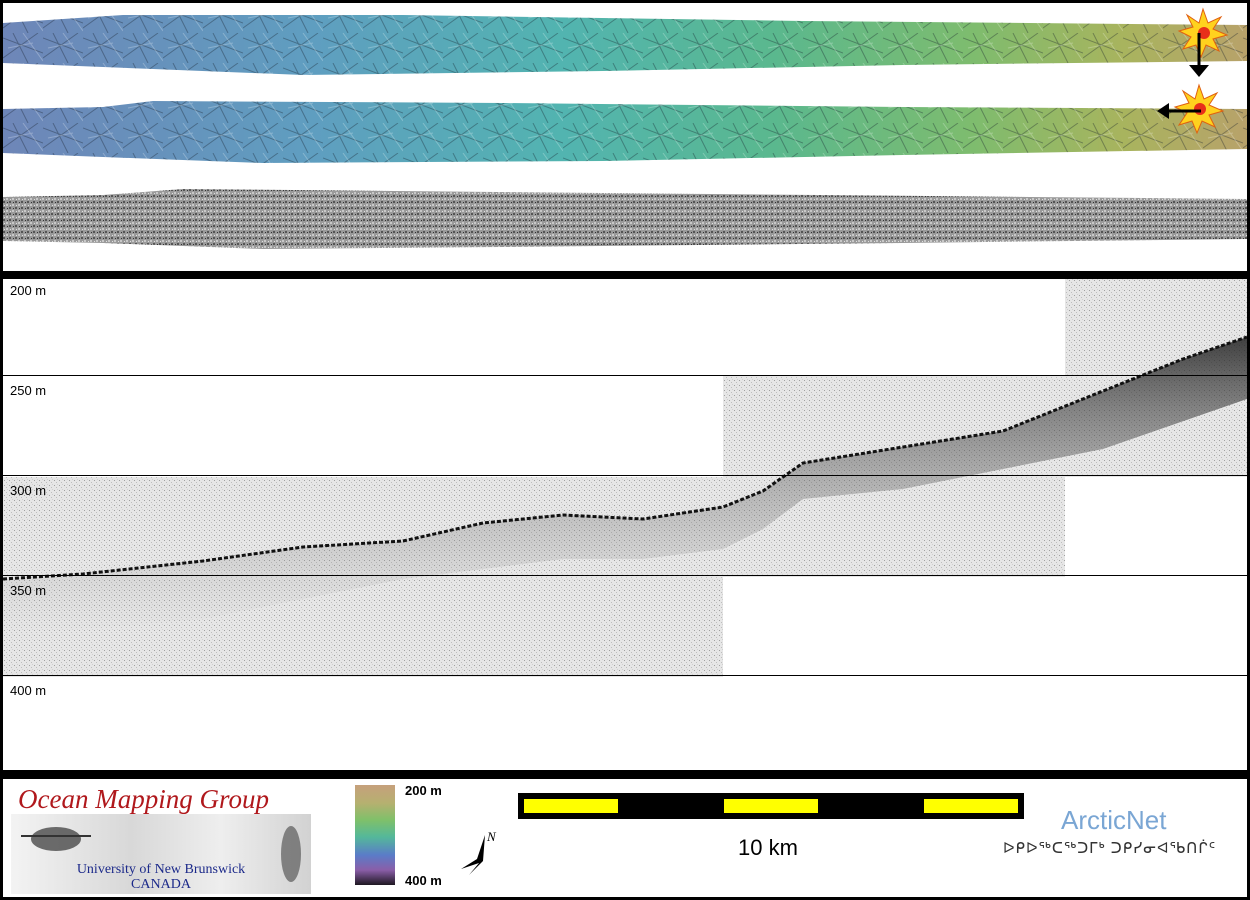  What do you see at coordinates (28, 290) in the screenshot?
I see `depth-label: 200 m` at bounding box center [28, 290].